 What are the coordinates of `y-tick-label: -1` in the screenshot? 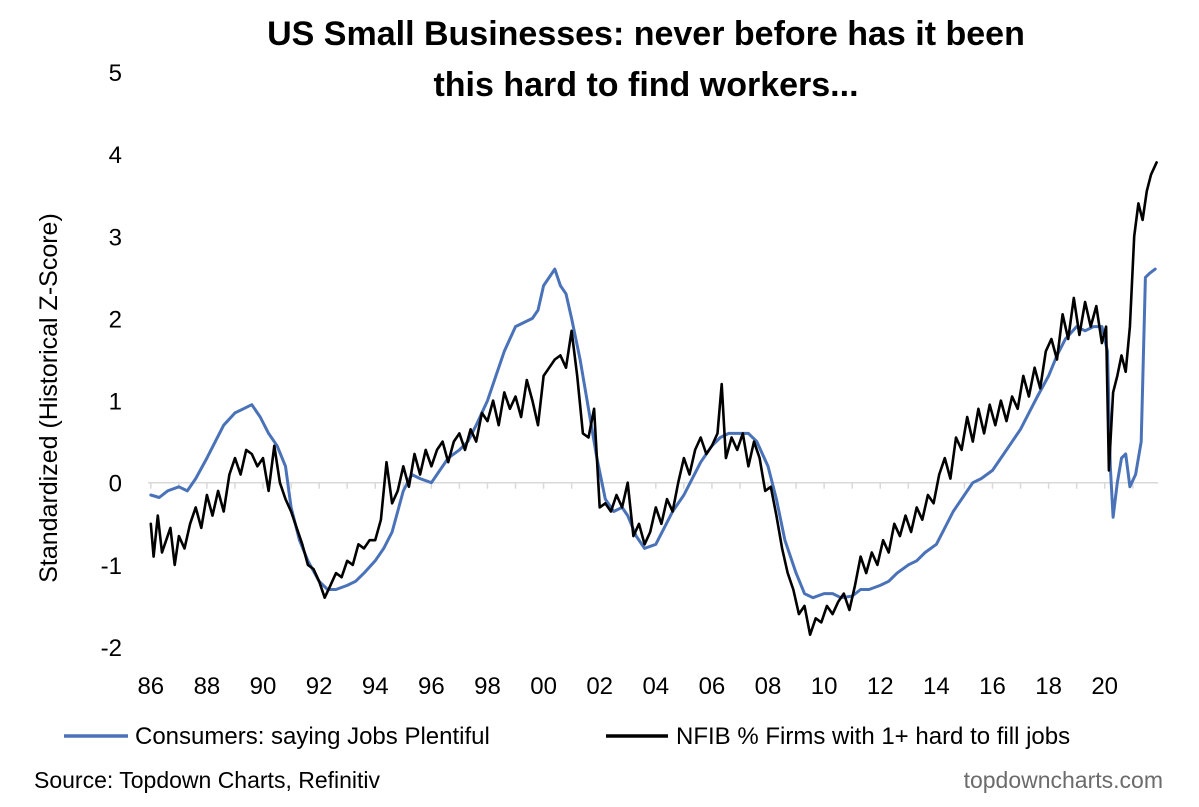 It's located at (111, 566).